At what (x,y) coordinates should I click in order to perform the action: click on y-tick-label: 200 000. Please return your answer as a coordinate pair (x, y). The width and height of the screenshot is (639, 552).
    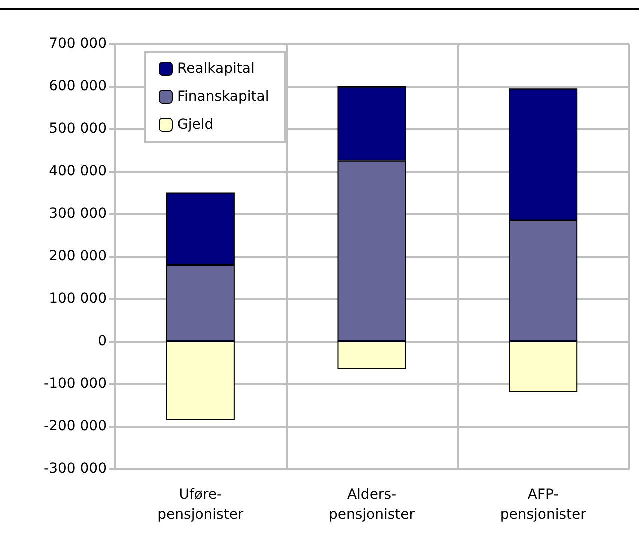
    Looking at the image, I should click on (78, 256).